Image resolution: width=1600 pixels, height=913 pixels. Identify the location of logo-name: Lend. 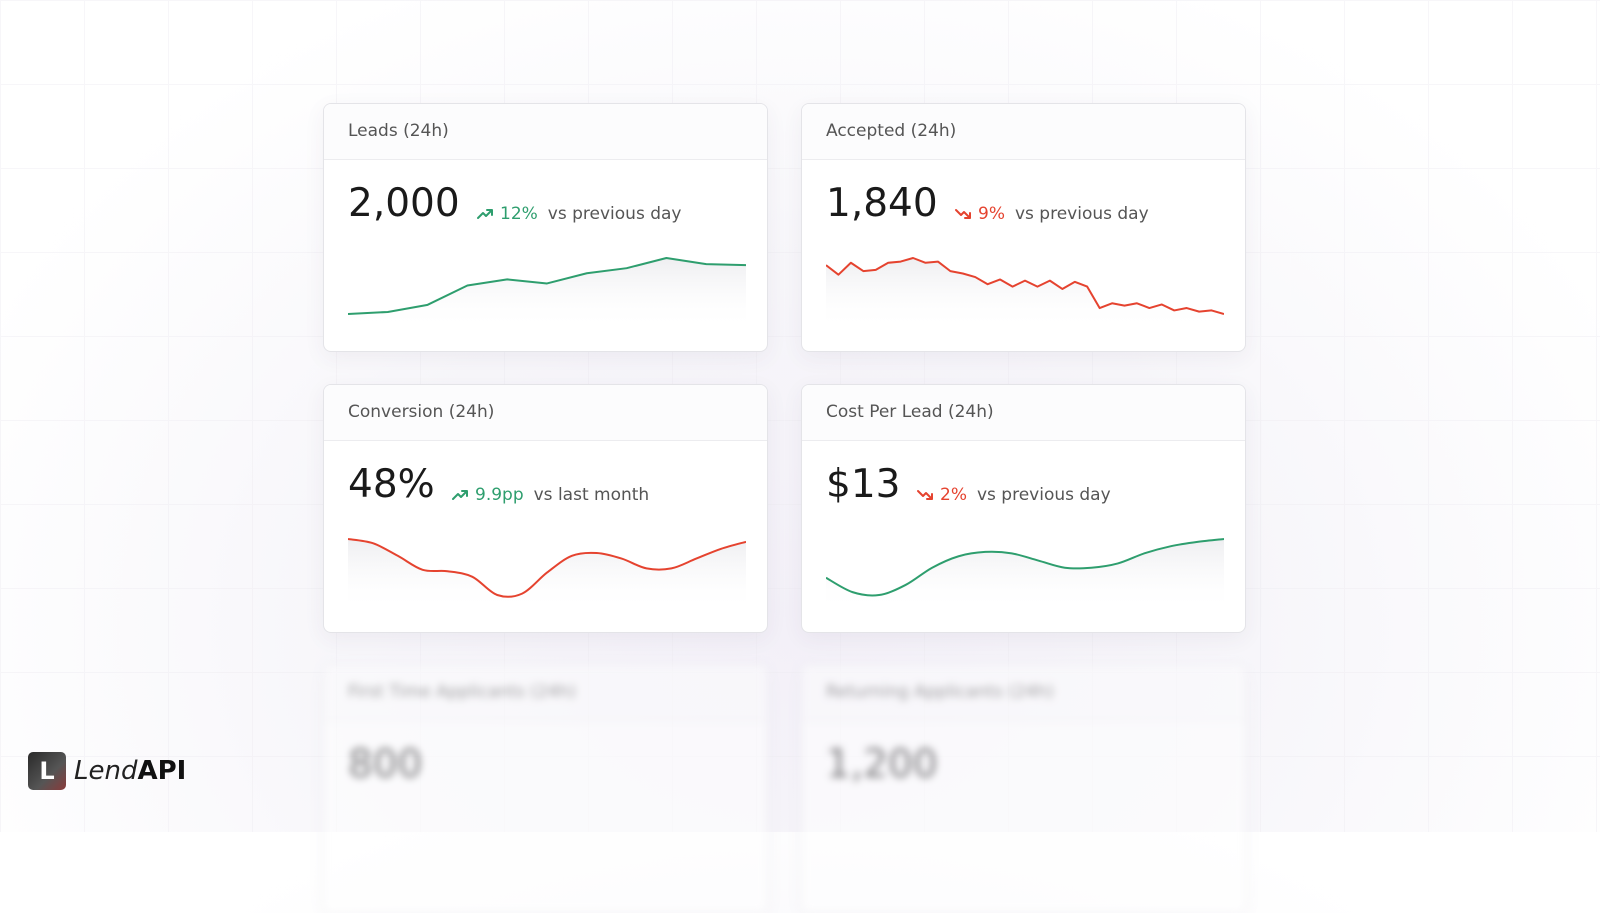
(106, 771).